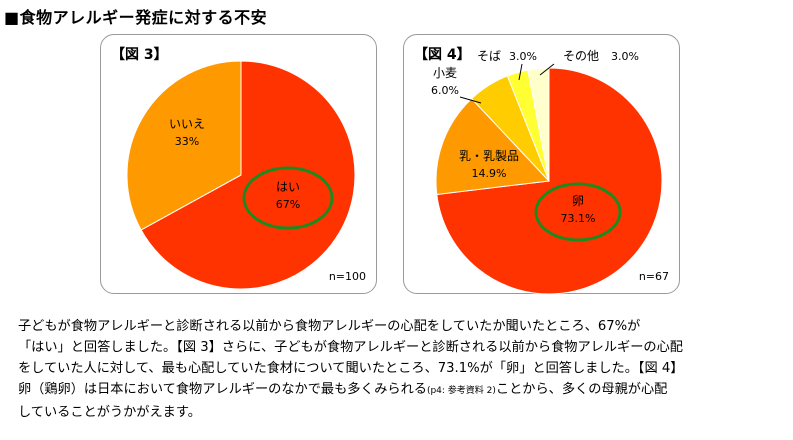 This screenshot has height=440, width=793. I want to click on slice-label: 乳・乳製品, so click(489, 156).